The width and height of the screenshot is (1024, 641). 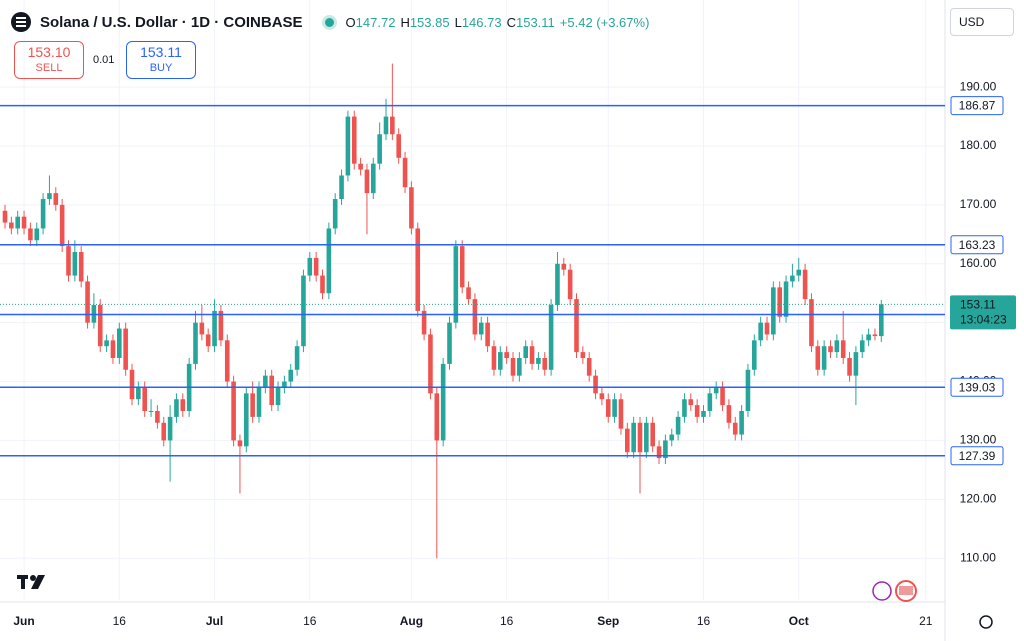 I want to click on y-tick-label: 120.00, so click(x=978, y=498).